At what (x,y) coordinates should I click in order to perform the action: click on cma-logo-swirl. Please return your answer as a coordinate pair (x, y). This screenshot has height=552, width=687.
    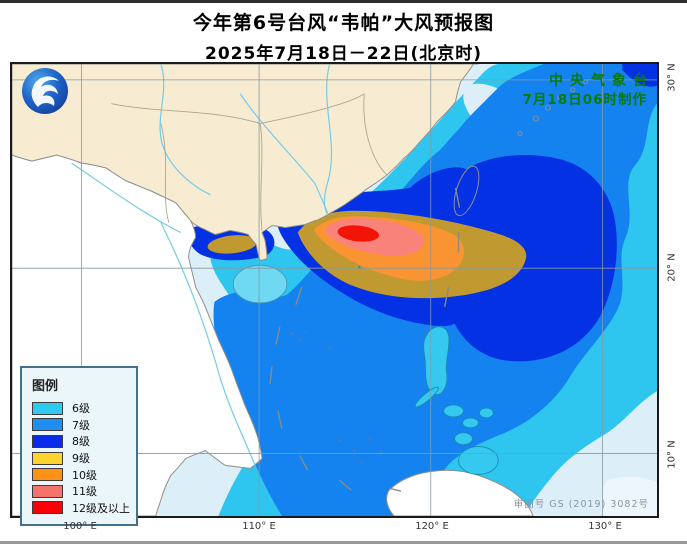
    Looking at the image, I should click on (45, 91).